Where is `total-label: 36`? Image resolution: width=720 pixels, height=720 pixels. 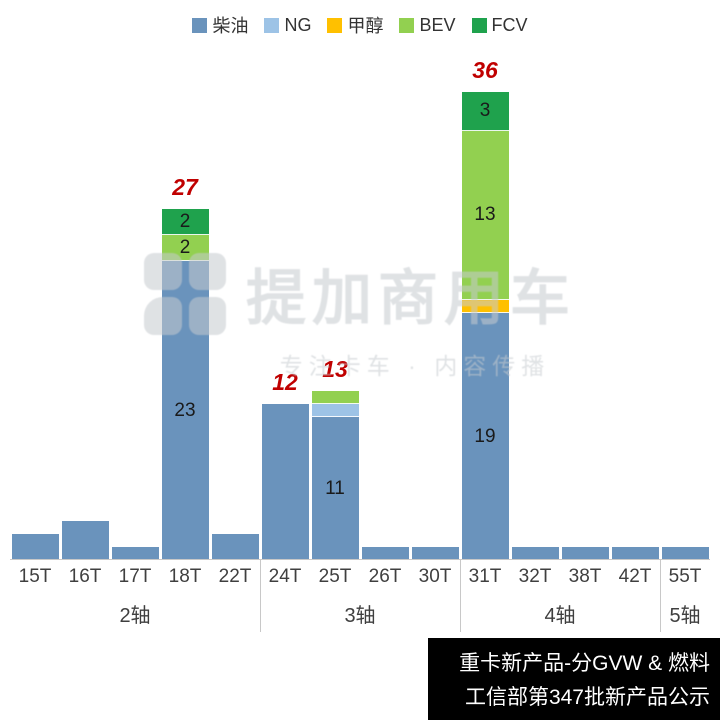
total-label: 36 is located at coordinates (485, 70).